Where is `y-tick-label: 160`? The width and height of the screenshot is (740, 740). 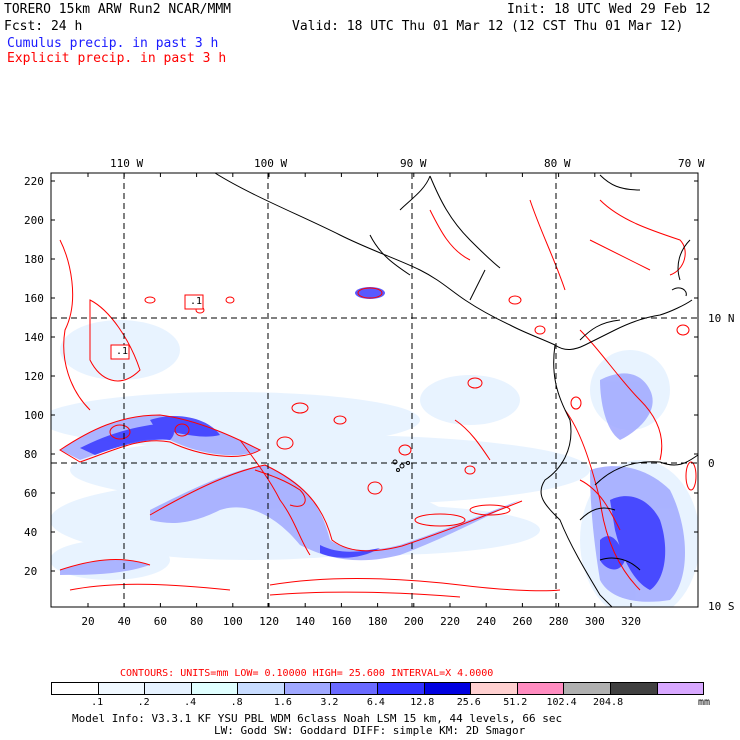 y-tick-label: 160 is located at coordinates (34, 298).